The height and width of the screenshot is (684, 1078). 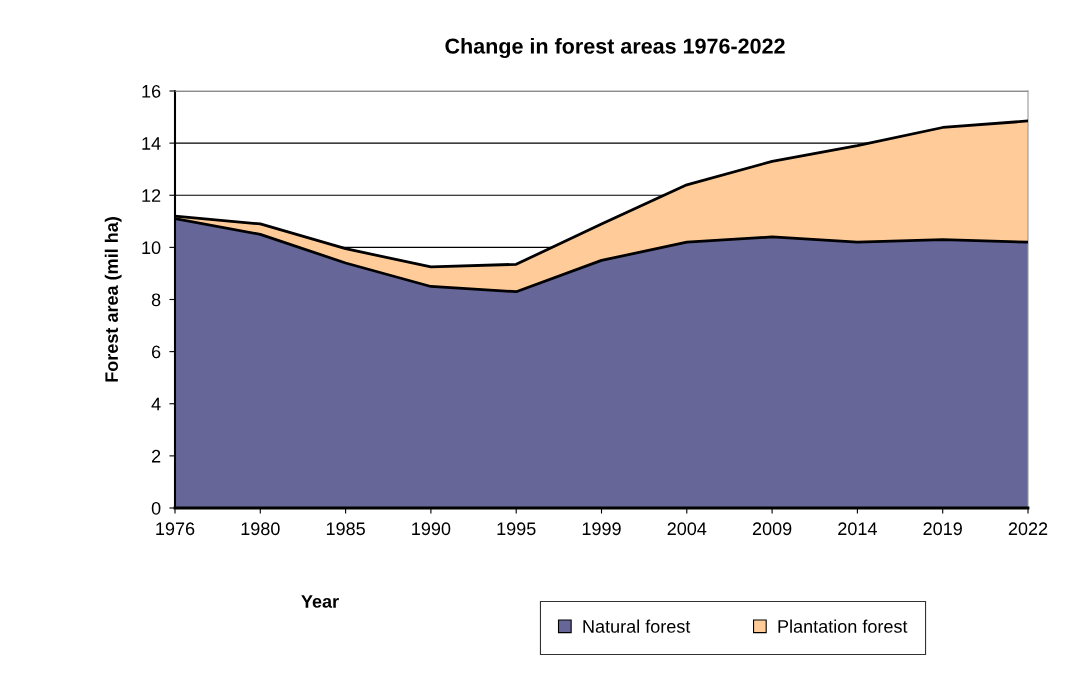 I want to click on x-tick-label: 1995, so click(x=516, y=529).